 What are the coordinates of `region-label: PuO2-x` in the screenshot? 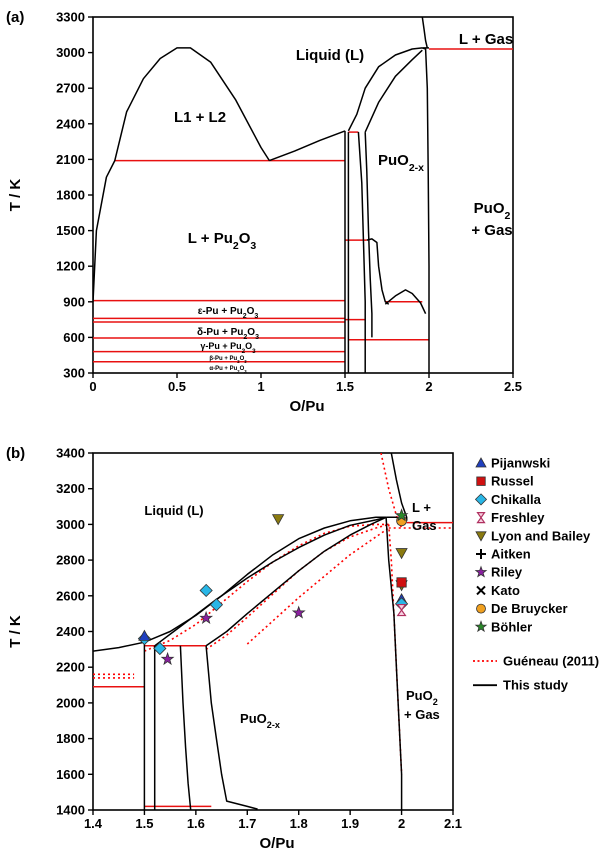 It's located at (401, 163).